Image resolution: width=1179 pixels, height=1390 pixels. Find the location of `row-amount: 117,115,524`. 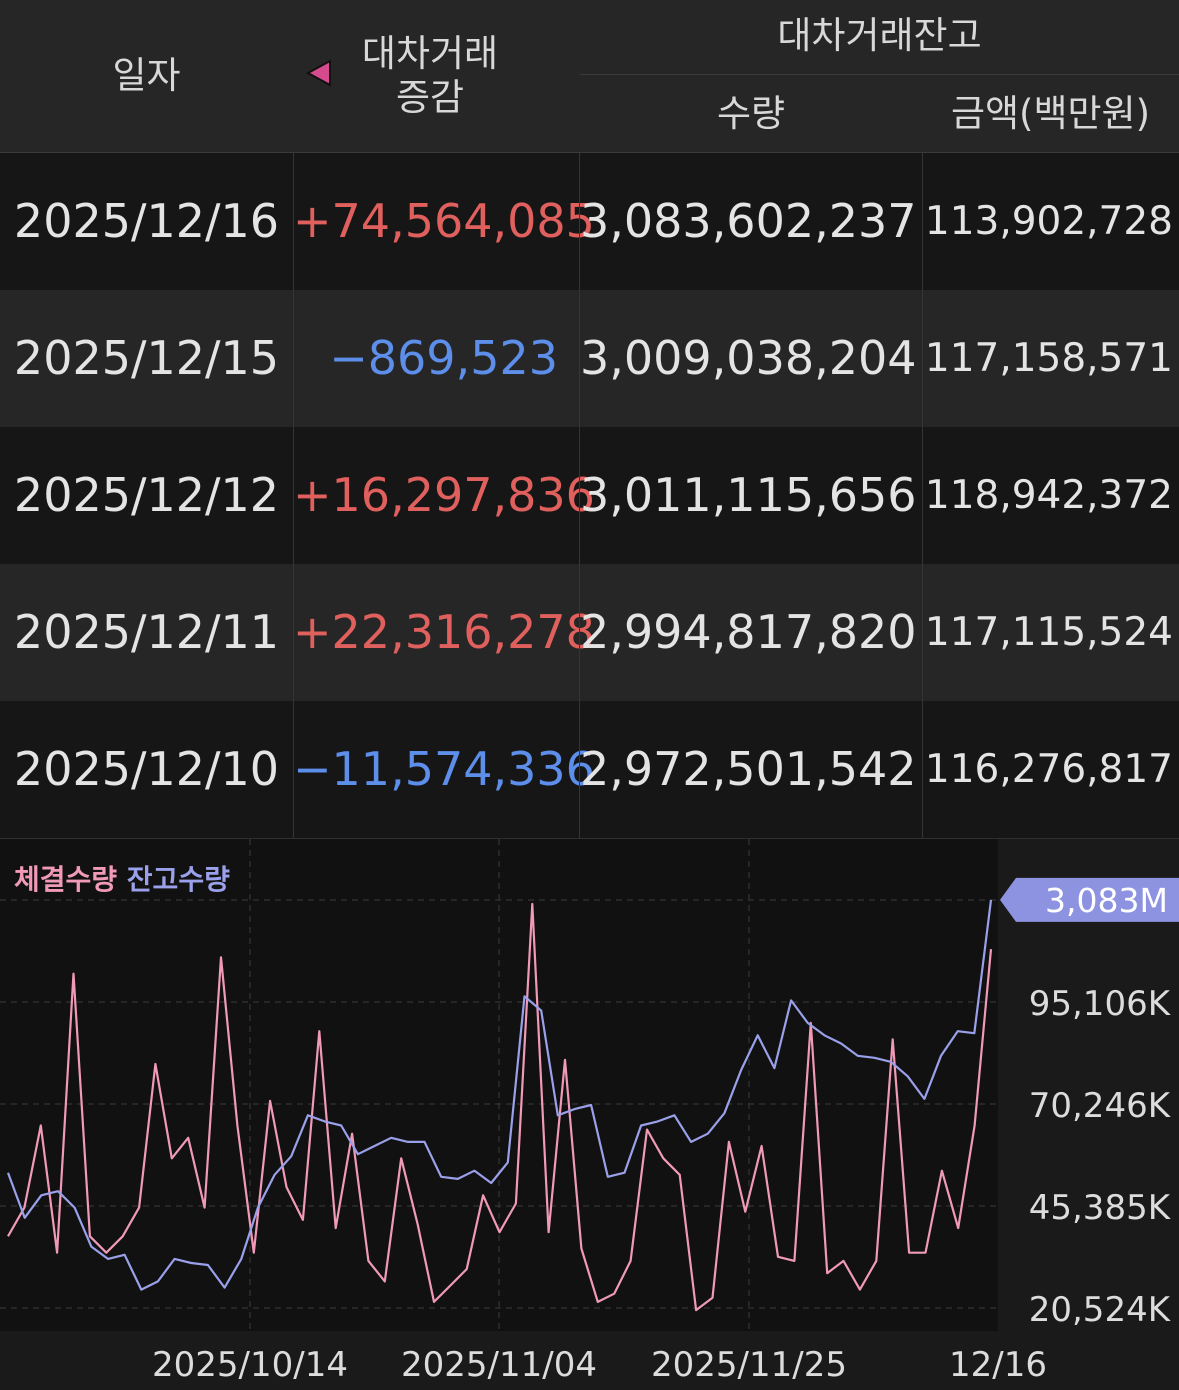

row-amount: 117,115,524 is located at coordinates (1048, 632).